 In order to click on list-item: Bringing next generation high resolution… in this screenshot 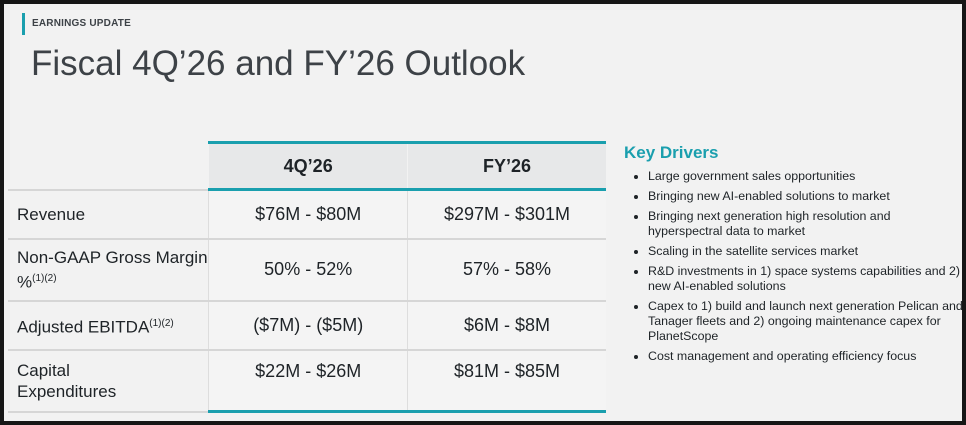, I will do `click(794, 224)`.